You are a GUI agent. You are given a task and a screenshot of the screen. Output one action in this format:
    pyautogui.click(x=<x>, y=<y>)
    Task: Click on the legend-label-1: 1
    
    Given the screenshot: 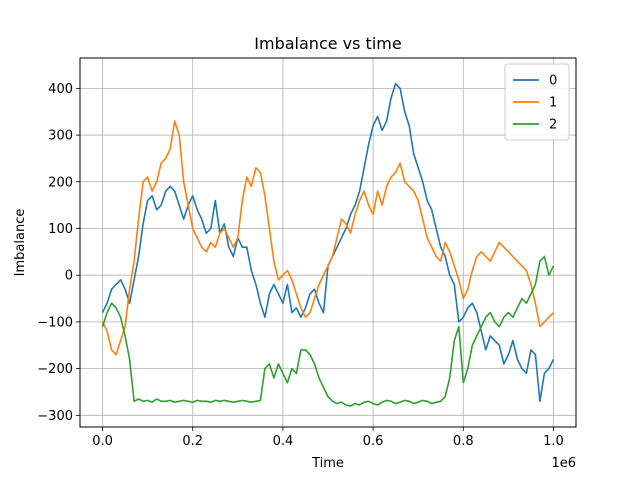 What is the action you would take?
    pyautogui.click(x=553, y=103)
    